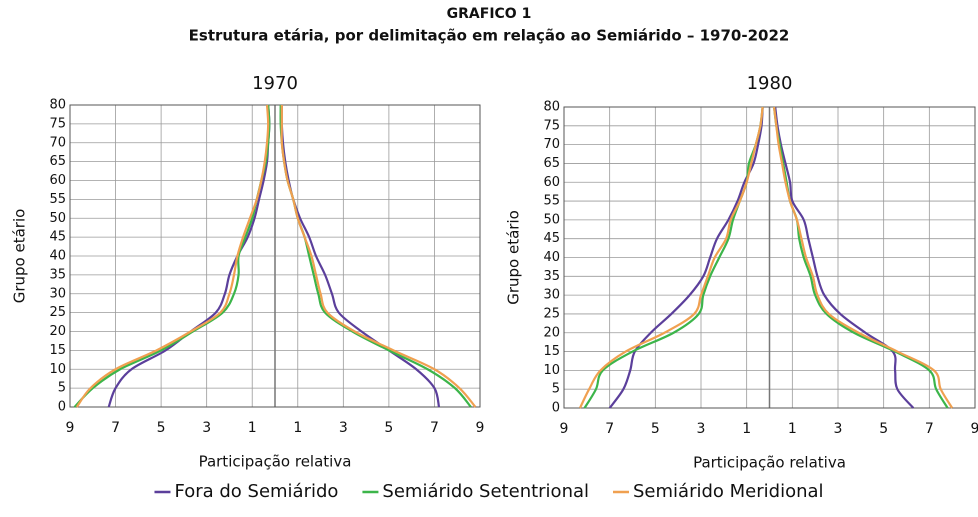 The height and width of the screenshot is (517, 978). I want to click on legend-label: Fora do Semiárido, so click(256, 491).